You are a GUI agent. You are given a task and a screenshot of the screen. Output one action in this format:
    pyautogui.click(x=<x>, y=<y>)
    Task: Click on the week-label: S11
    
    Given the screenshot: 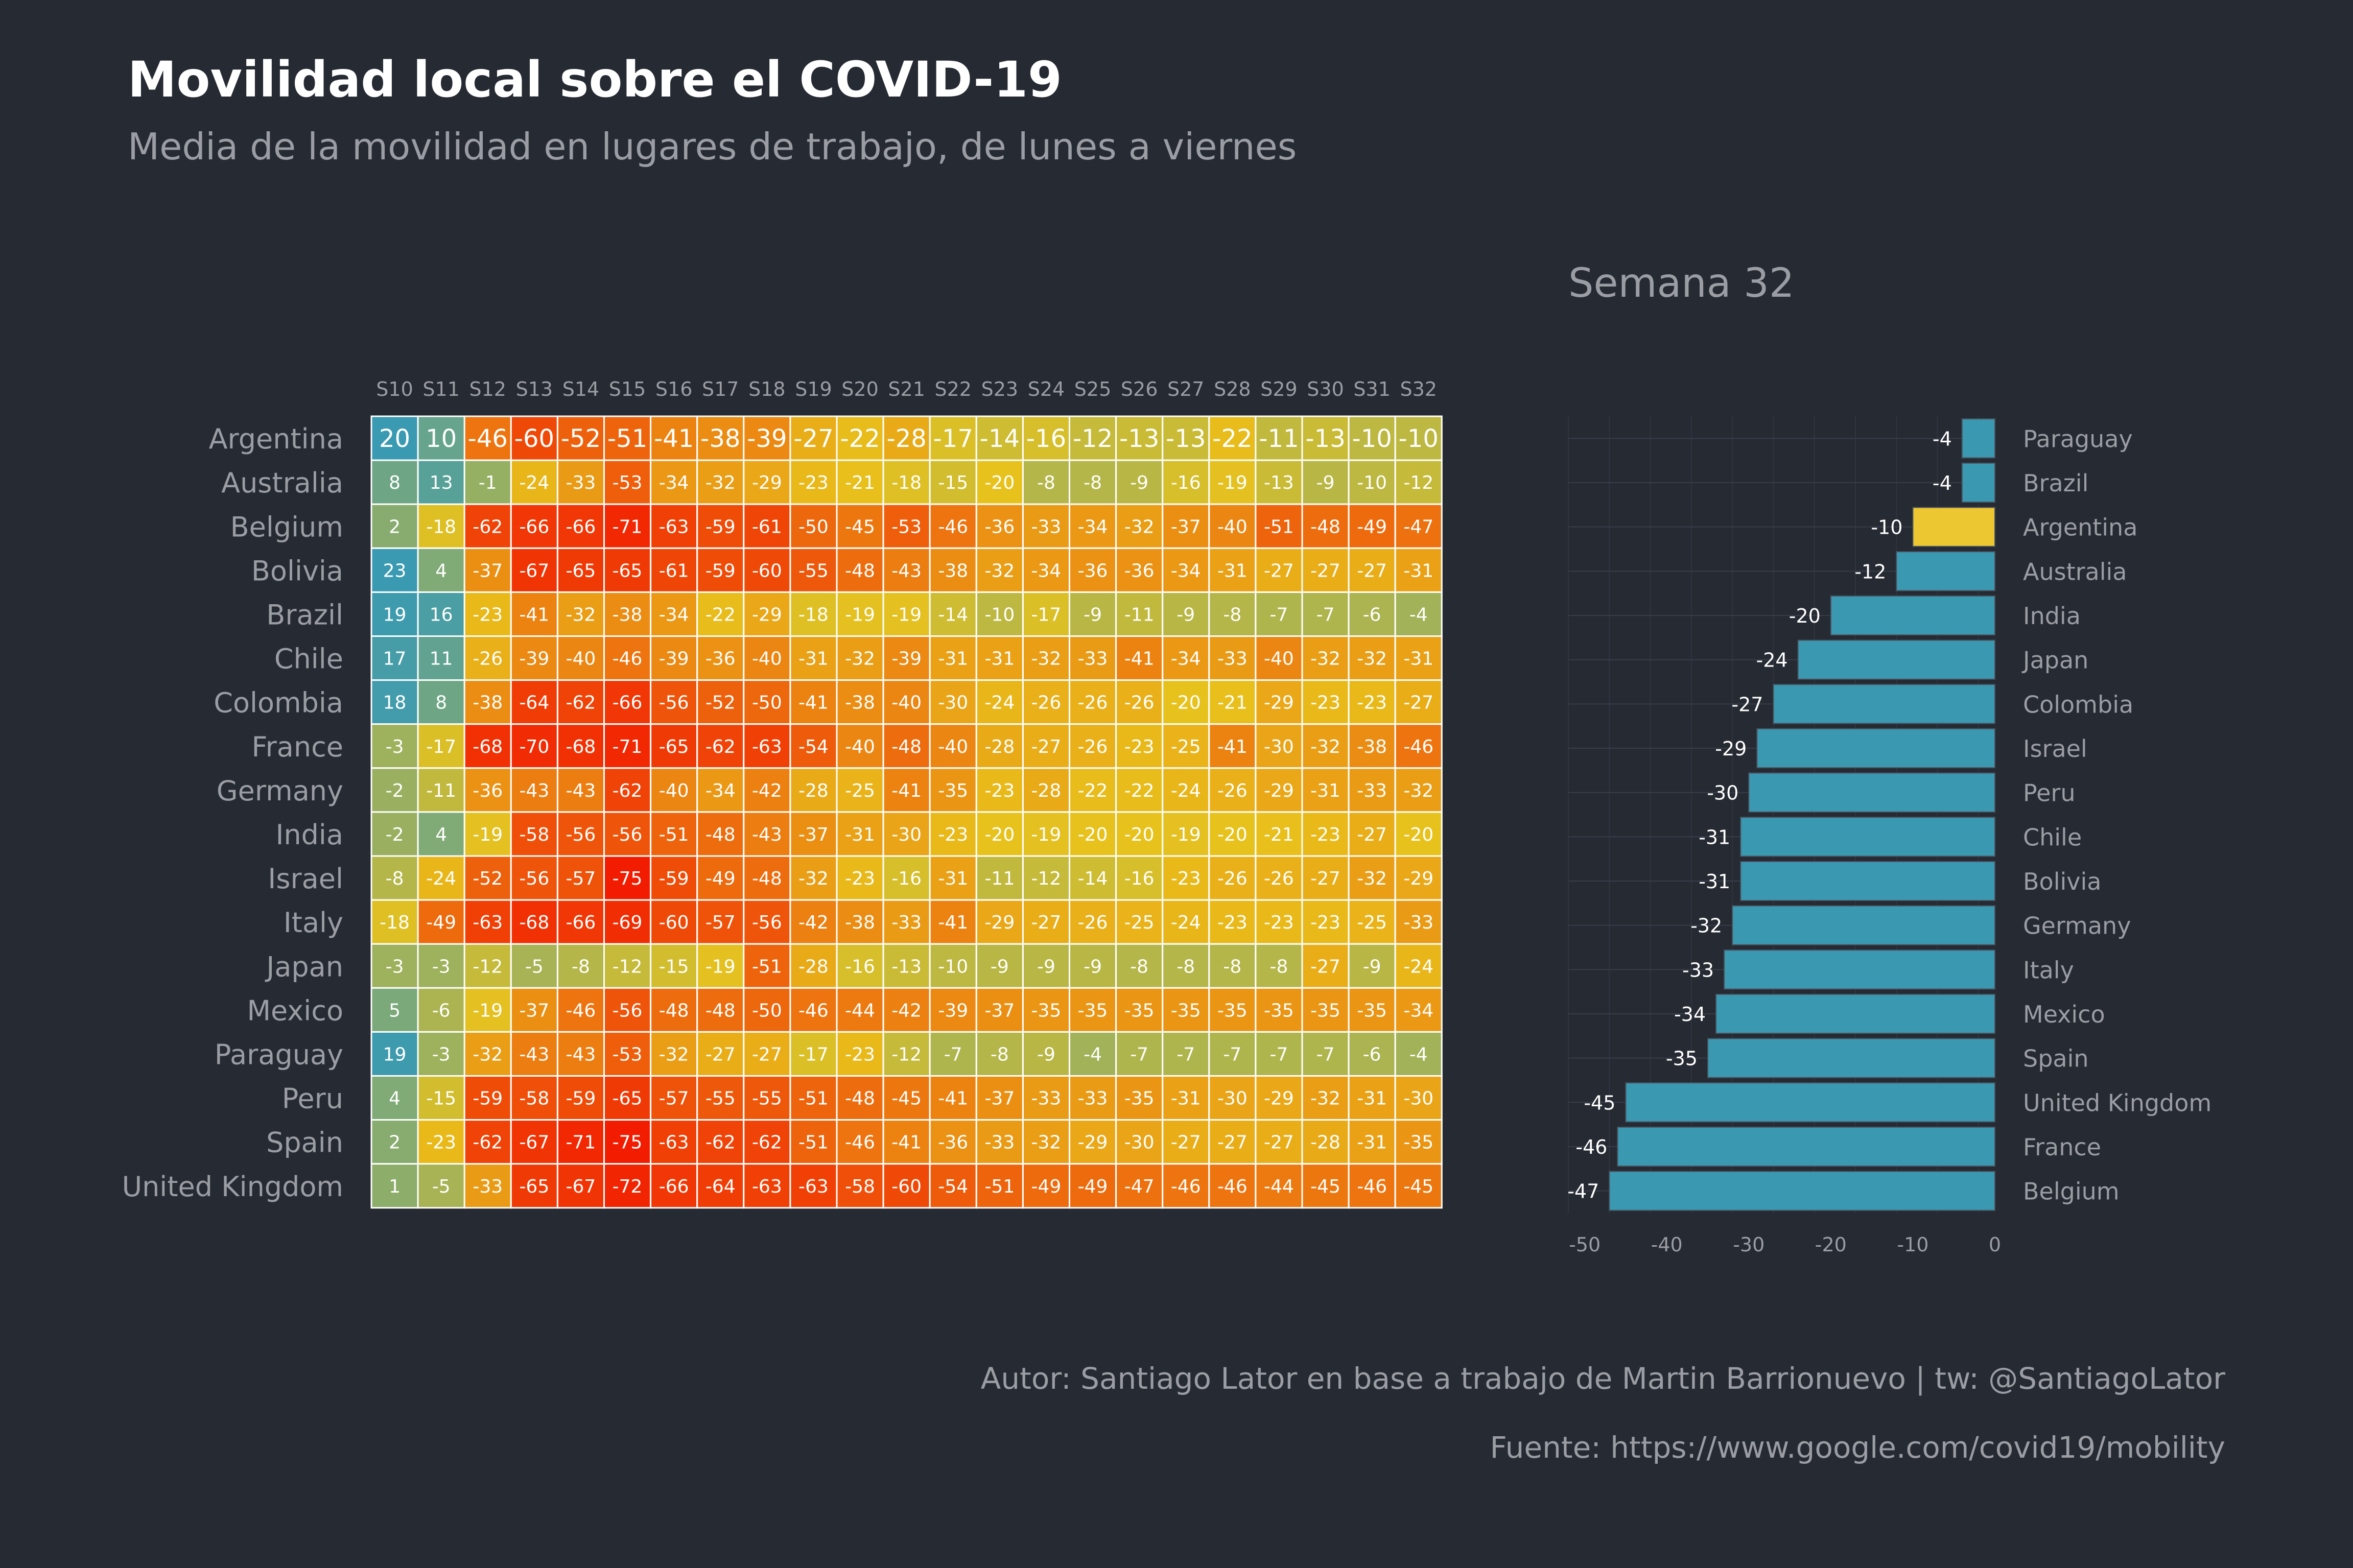 What is the action you would take?
    pyautogui.click(x=440, y=389)
    